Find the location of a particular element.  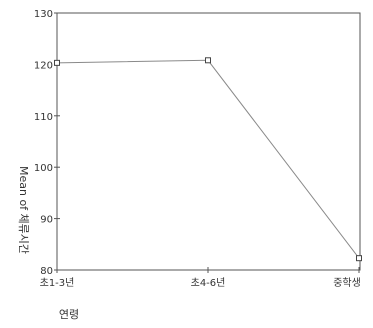

x-tick-label-1: 초4-6년 is located at coordinates (208, 283).